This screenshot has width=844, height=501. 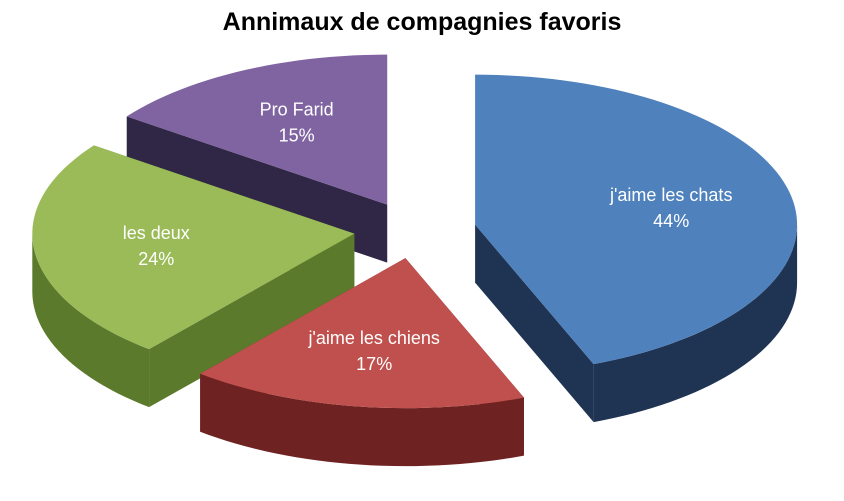 I want to click on pie-value-j-aime-les-chats: 44%, so click(x=671, y=221).